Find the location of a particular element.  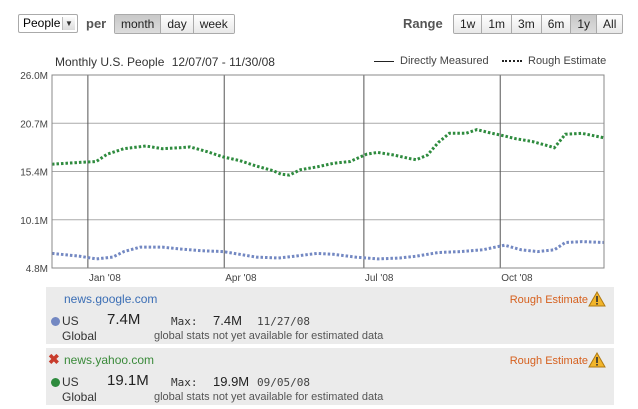

range-1y-button: 1y is located at coordinates (584, 24).